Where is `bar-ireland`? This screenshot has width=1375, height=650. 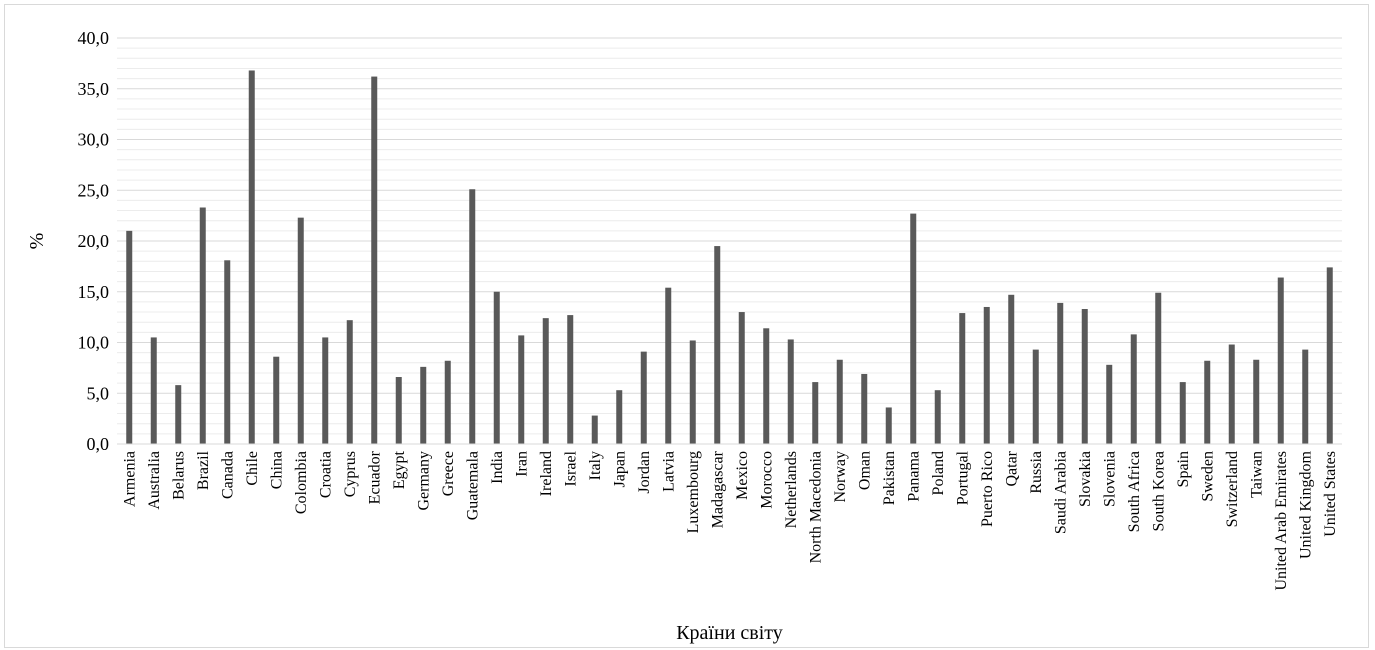
bar-ireland is located at coordinates (545, 381).